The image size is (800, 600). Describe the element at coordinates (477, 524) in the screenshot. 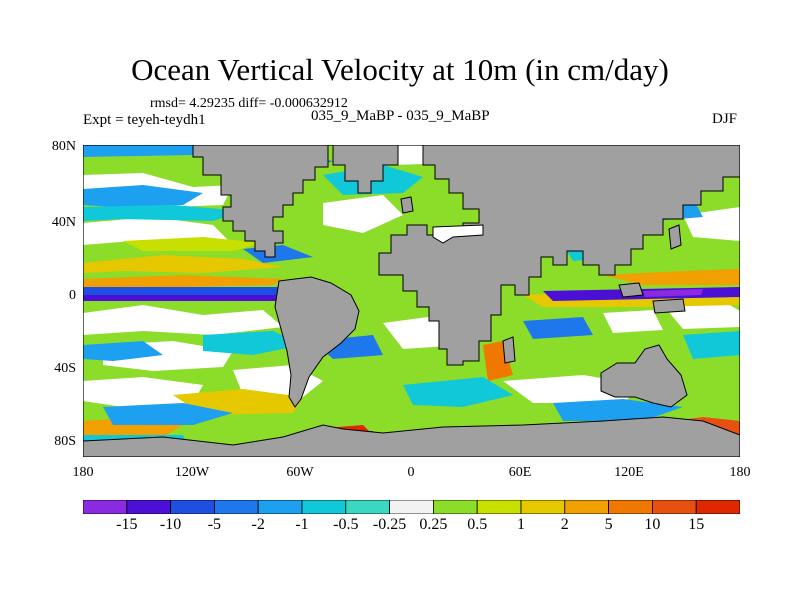

I see `colorbar-label: 0.5` at that location.